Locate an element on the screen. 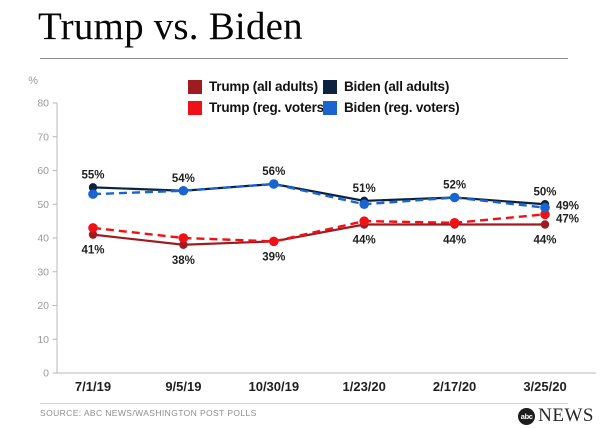 Image resolution: width=608 pixels, height=429 pixels. legend-item-biden-all-adults: Biden (all adults) is located at coordinates (391, 86).